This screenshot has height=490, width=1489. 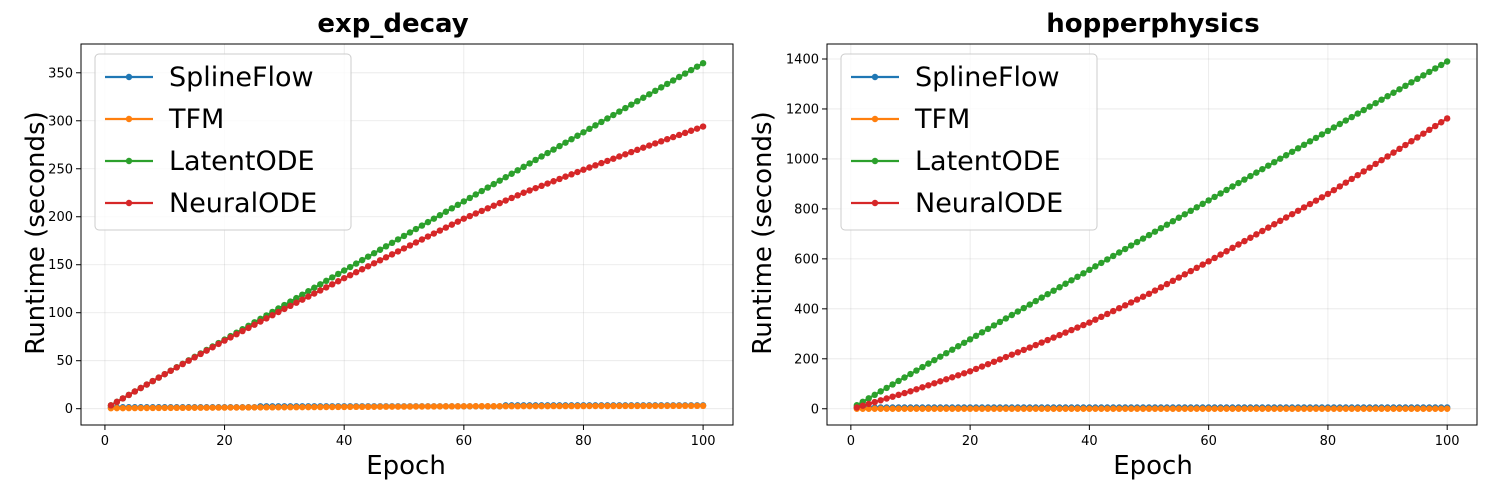 What do you see at coordinates (344, 441) in the screenshot?
I see `x-tick-label: 40` at bounding box center [344, 441].